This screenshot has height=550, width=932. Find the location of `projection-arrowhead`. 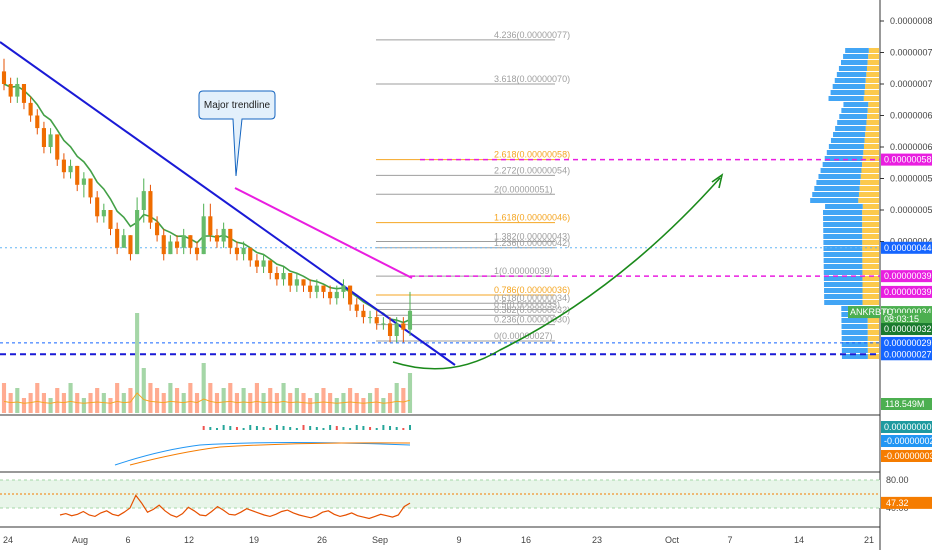

projection-arrowhead is located at coordinates (717, 181).